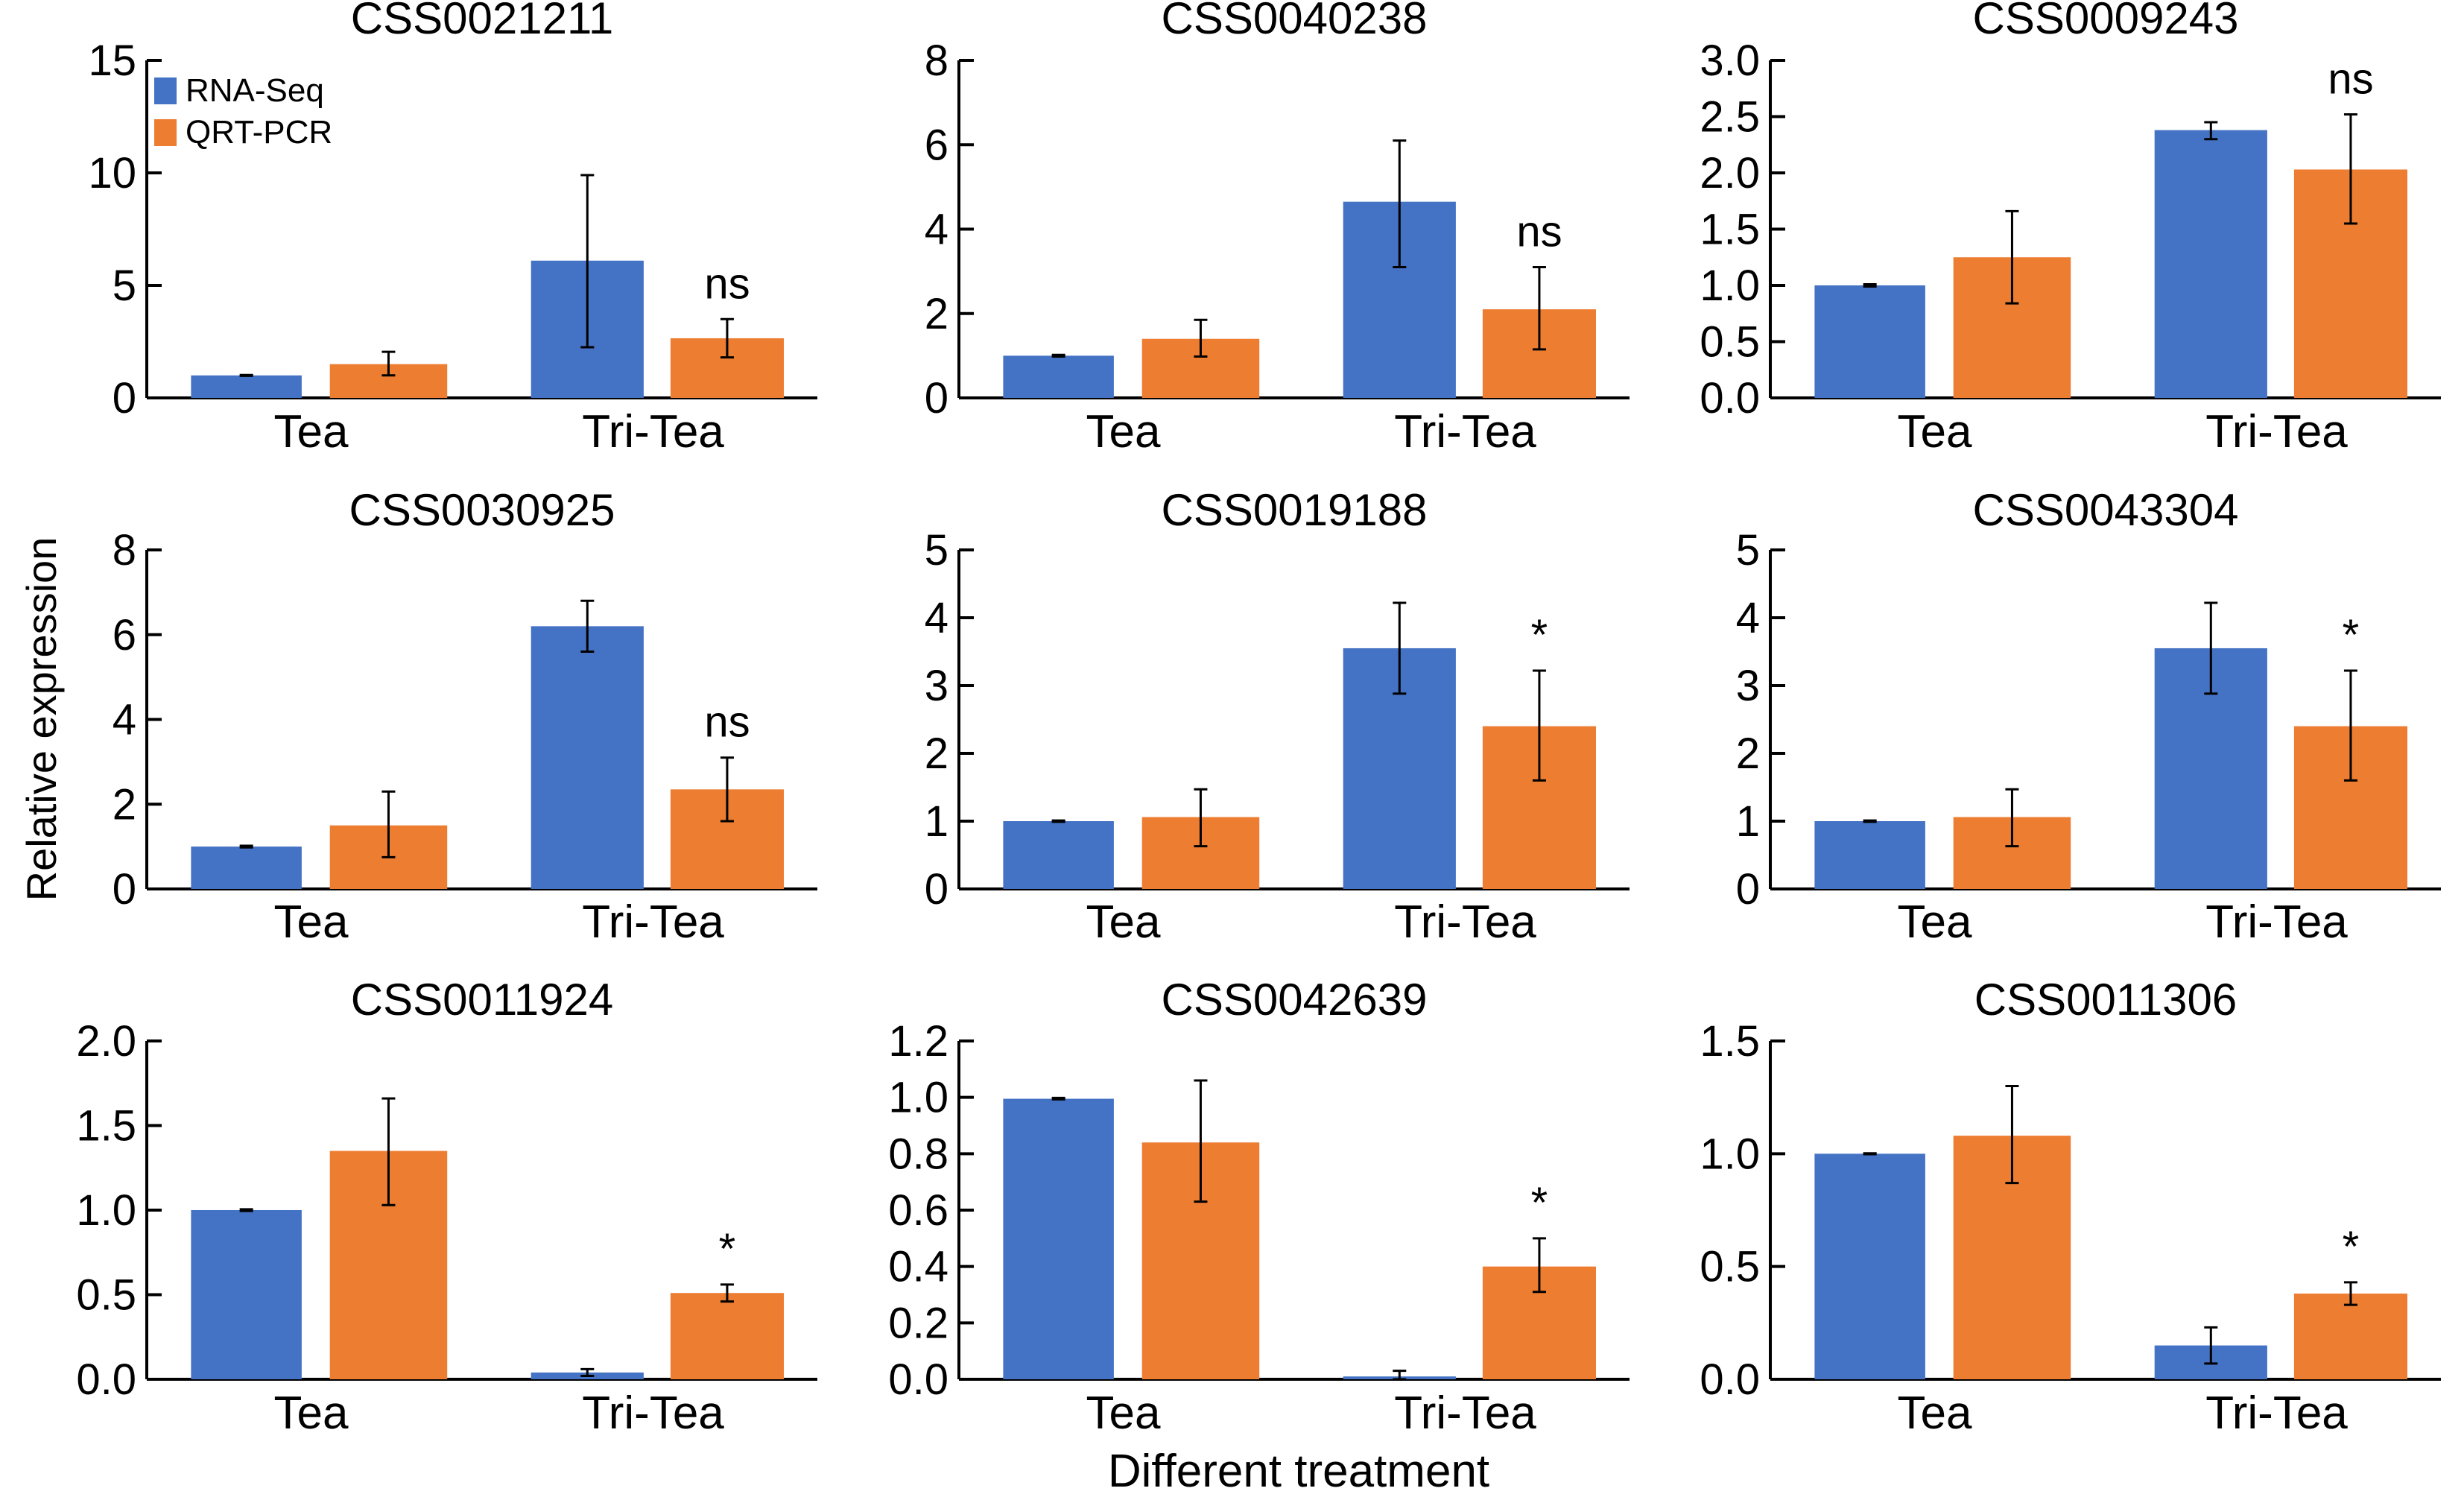 The image size is (2464, 1497). What do you see at coordinates (112, 61) in the screenshot?
I see `y-tick-label: 15` at bounding box center [112, 61].